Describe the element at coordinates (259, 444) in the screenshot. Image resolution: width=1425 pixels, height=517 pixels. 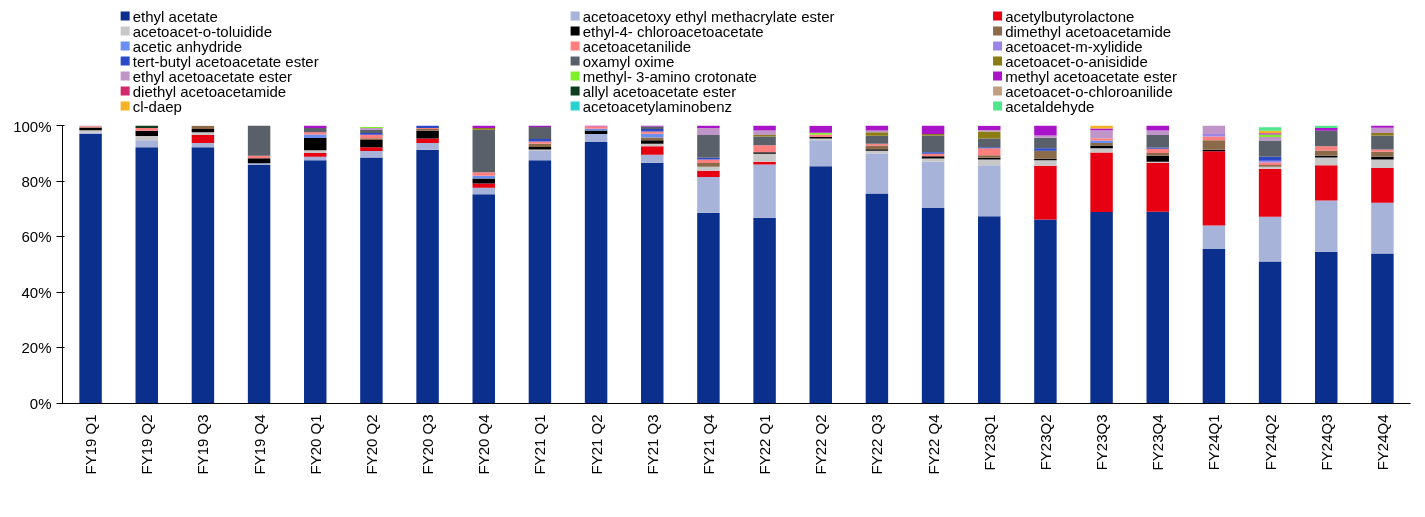
I see `x-tick-label: FY19 Q4` at that location.